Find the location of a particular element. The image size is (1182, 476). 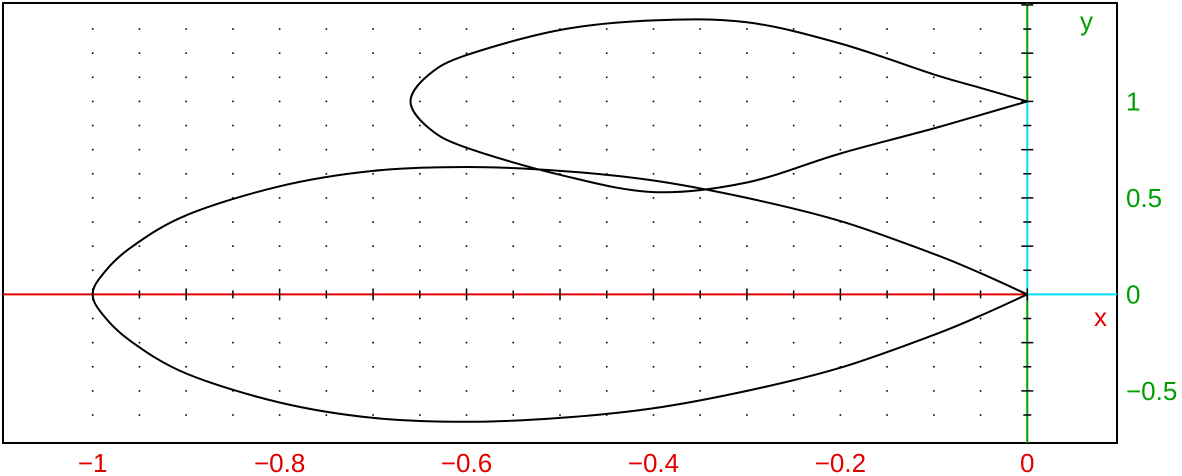

y-tick-label: −0.5 is located at coordinates (1151, 391).